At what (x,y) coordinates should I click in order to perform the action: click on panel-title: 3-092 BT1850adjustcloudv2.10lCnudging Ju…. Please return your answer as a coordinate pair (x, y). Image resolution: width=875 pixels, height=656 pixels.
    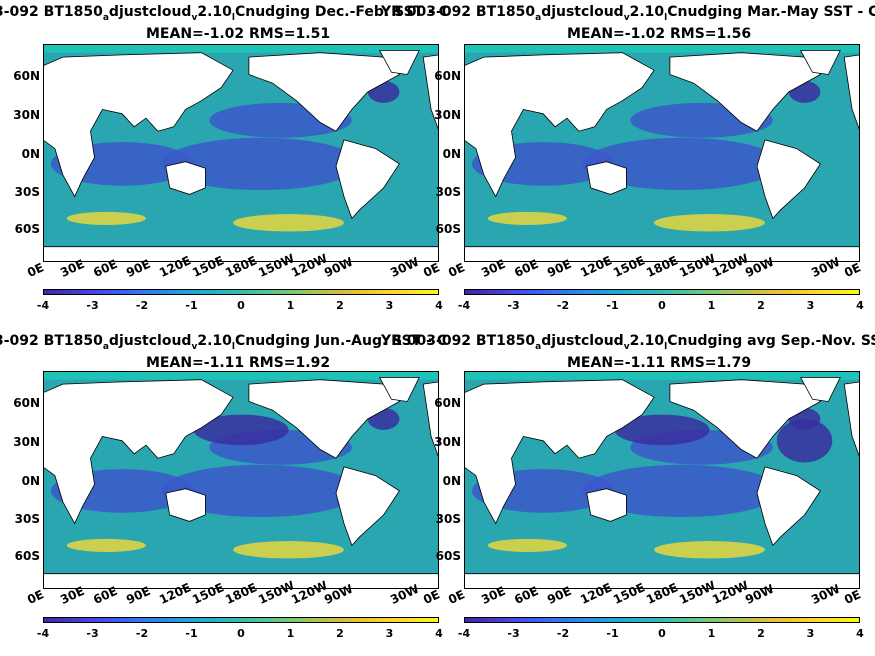
    Looking at the image, I should click on (224, 342).